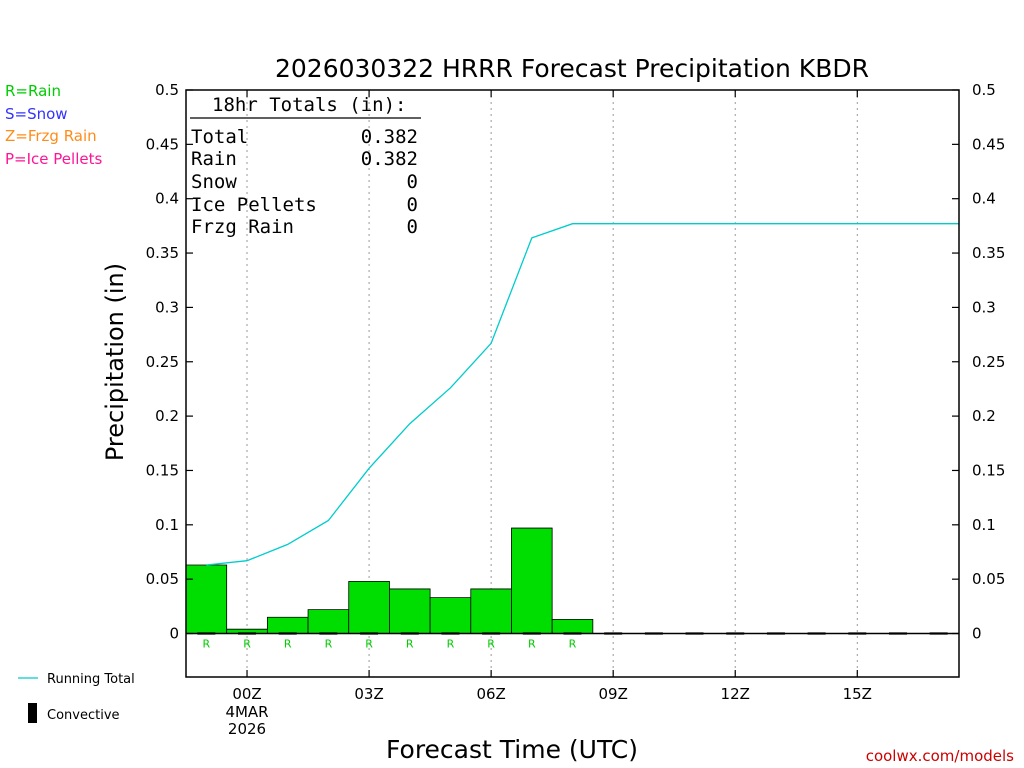  What do you see at coordinates (51, 136) in the screenshot?
I see `legend-frzg-rain: Z=Frzg Rain` at bounding box center [51, 136].